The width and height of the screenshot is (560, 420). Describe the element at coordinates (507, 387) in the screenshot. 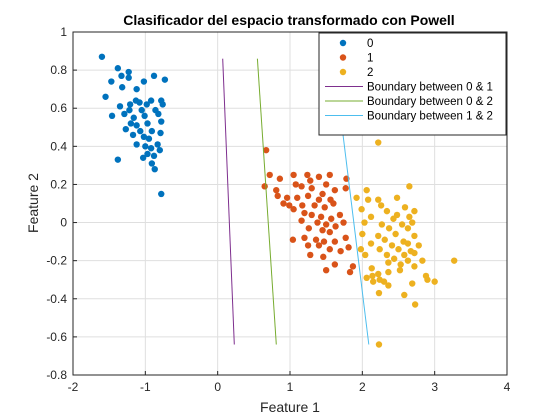

I see `x-tick-label: 4` at that location.